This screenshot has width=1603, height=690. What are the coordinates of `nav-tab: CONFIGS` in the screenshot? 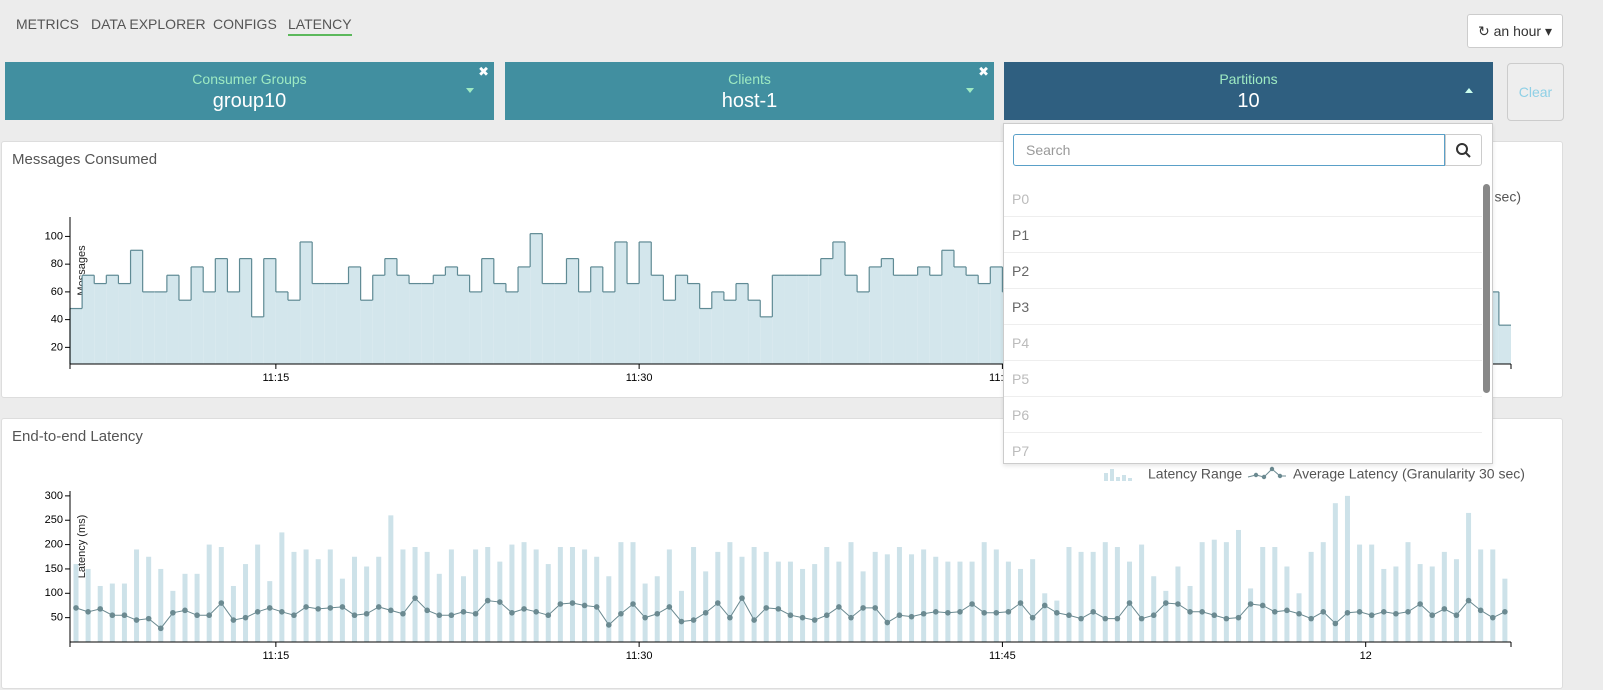 It's located at (245, 24).